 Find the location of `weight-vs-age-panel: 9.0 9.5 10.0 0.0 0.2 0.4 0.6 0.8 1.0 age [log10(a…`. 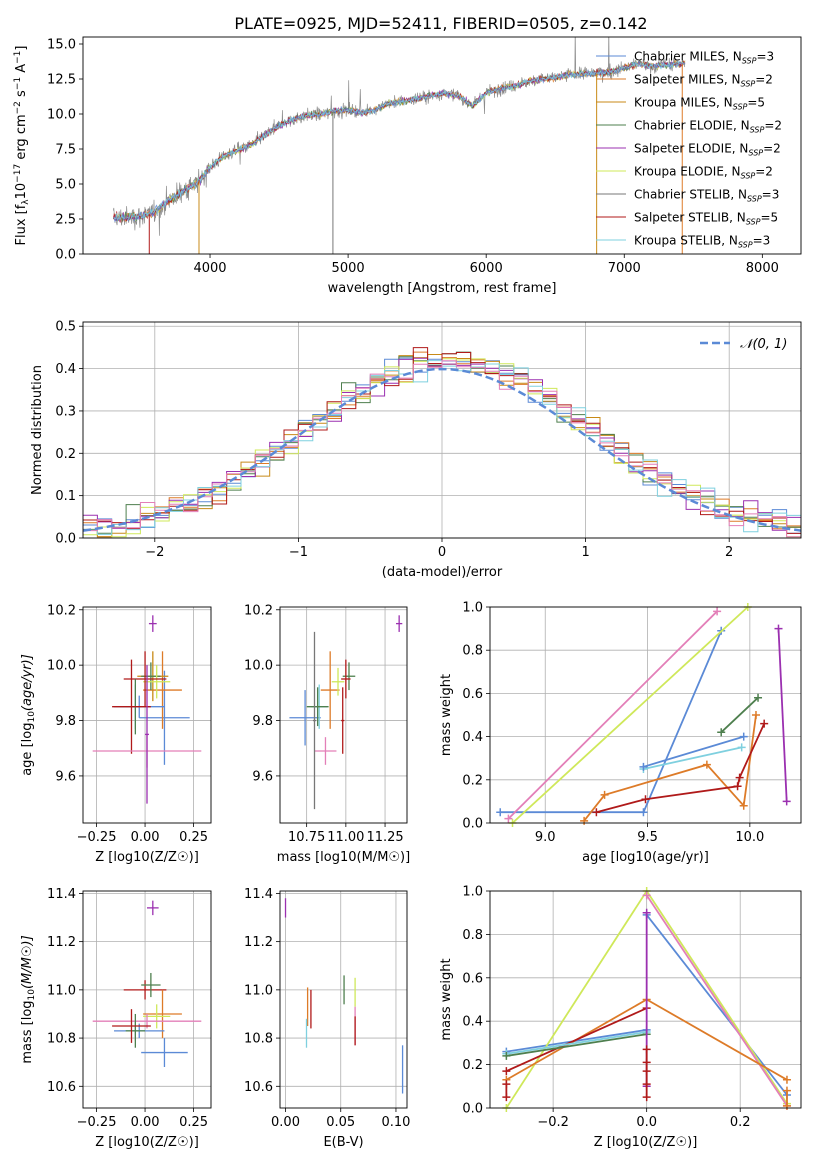

weight-vs-age-panel: 9.0 9.5 10.0 0.0 0.2 0.4 0.6 0.8 1.0 age [log10(a… is located at coordinates (620, 733).